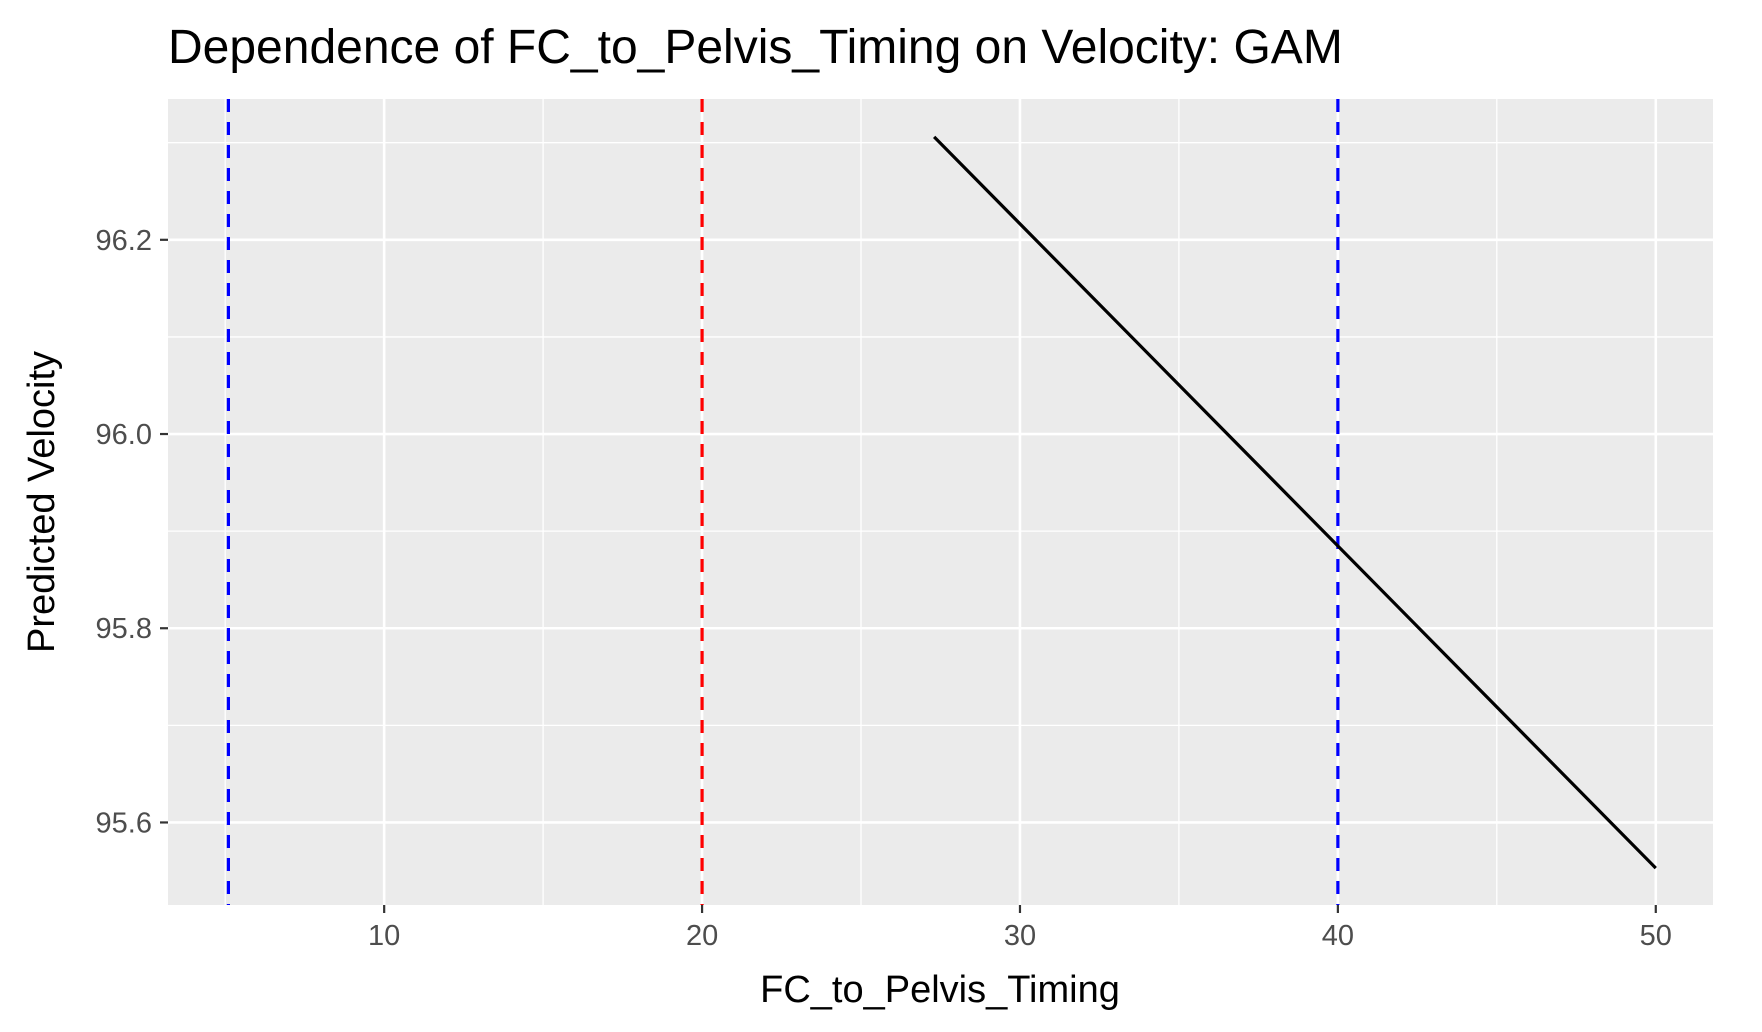 The height and width of the screenshot is (1032, 1762). I want to click on x-tick-label: 30, so click(1020, 936).